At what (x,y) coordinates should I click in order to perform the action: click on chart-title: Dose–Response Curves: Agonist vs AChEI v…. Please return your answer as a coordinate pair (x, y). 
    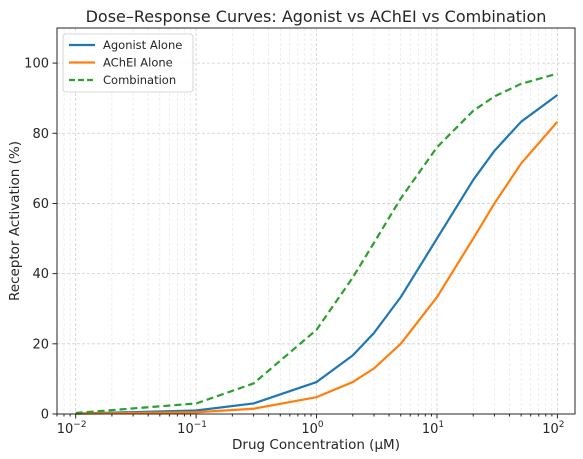
    Looking at the image, I should click on (316, 16).